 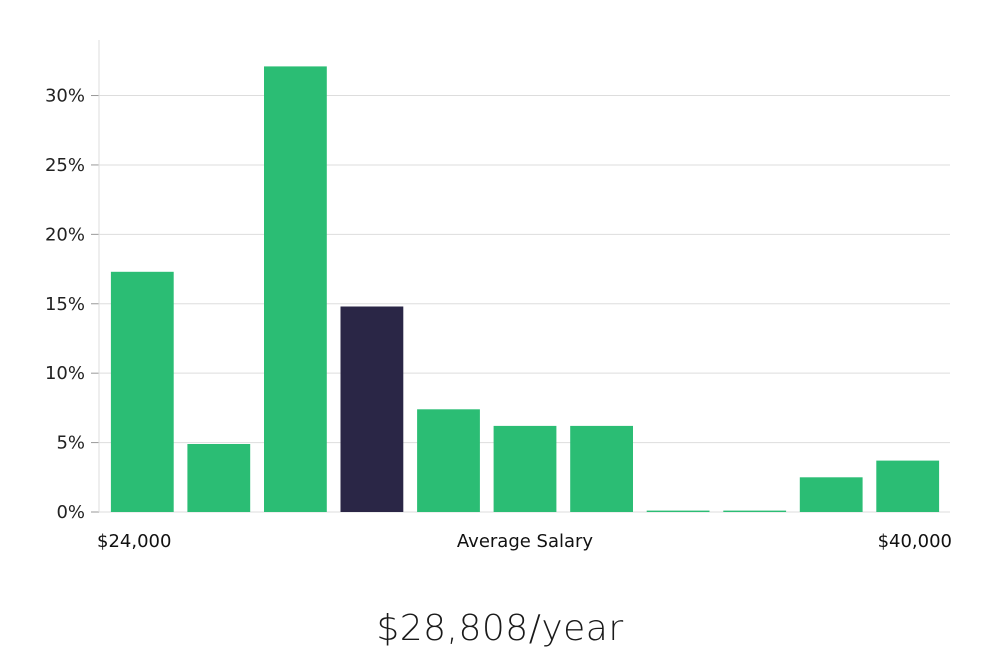 What do you see at coordinates (500, 628) in the screenshot?
I see `average-salary-value: $28,808/year` at bounding box center [500, 628].